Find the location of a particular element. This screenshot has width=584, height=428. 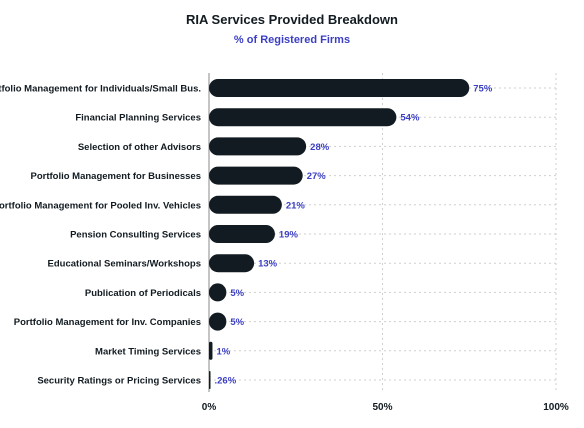

x-tick-label: 0% is located at coordinates (209, 407).